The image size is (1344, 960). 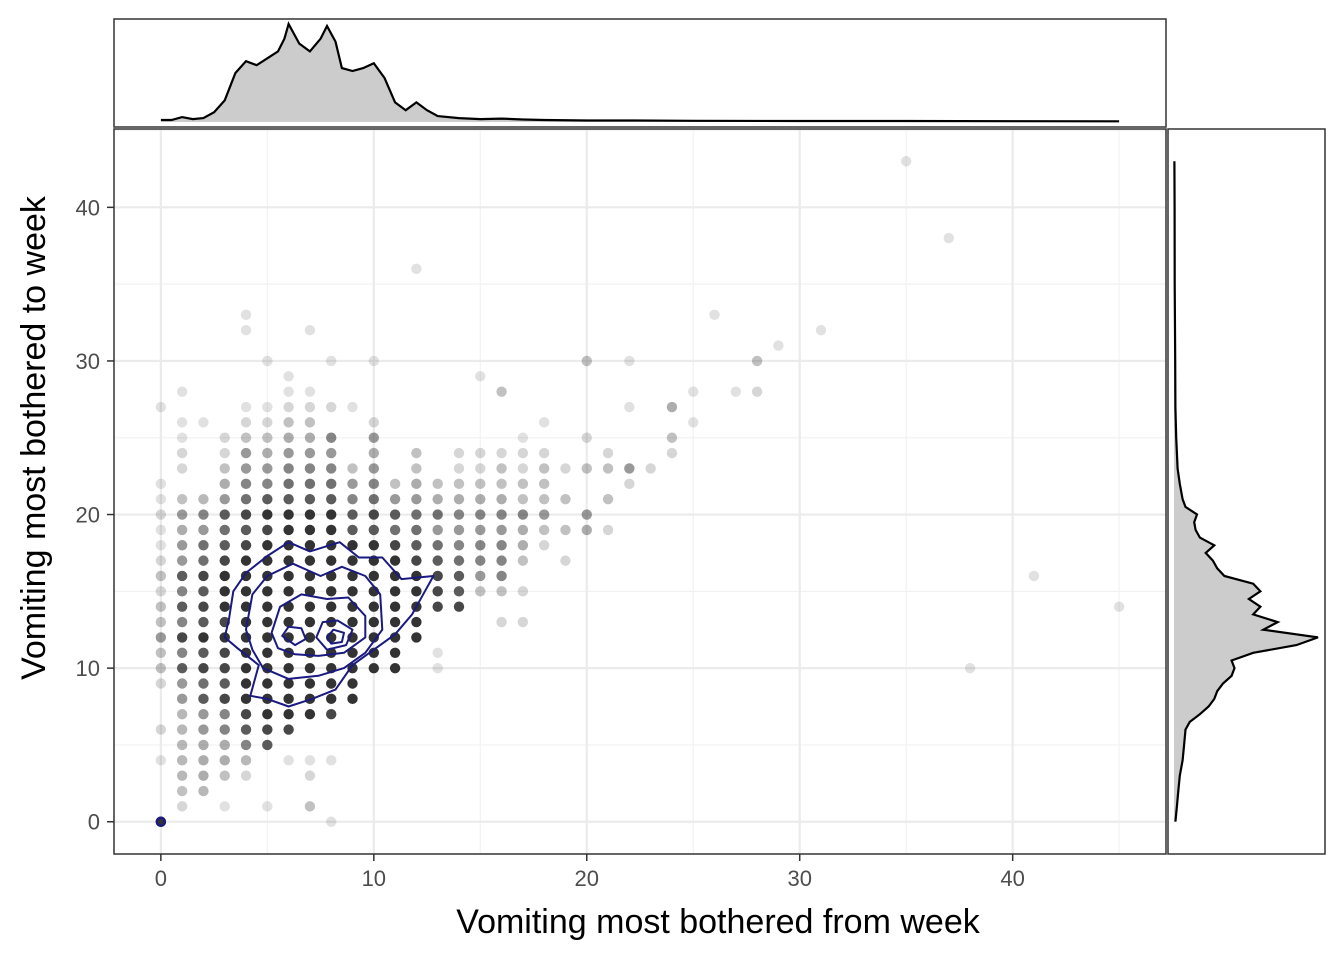 What do you see at coordinates (640, 72) in the screenshot?
I see `x-density-line` at bounding box center [640, 72].